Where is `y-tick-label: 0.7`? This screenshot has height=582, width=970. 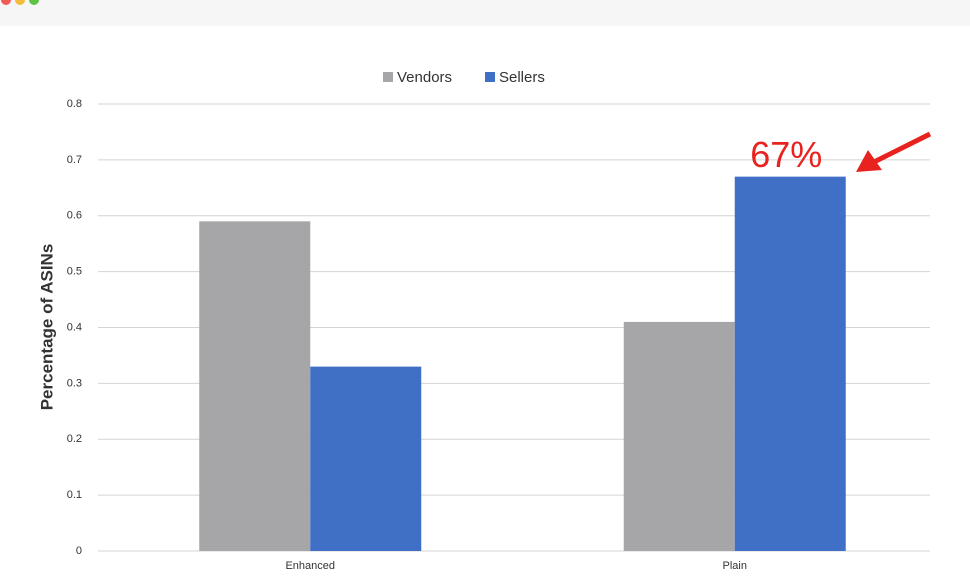
y-tick-label: 0.7 is located at coordinates (74, 160).